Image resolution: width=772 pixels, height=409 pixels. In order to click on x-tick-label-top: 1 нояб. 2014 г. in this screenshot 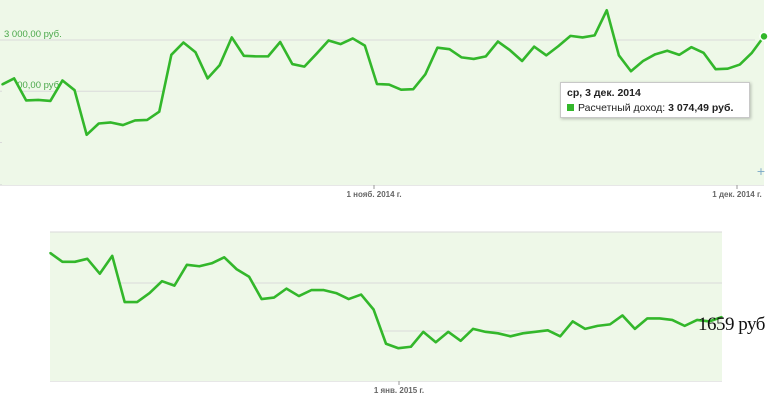, I will do `click(373, 194)`.